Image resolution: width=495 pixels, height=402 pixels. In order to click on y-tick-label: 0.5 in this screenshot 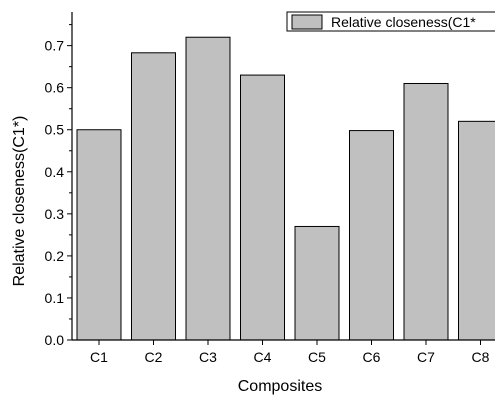, I will do `click(55, 130)`.